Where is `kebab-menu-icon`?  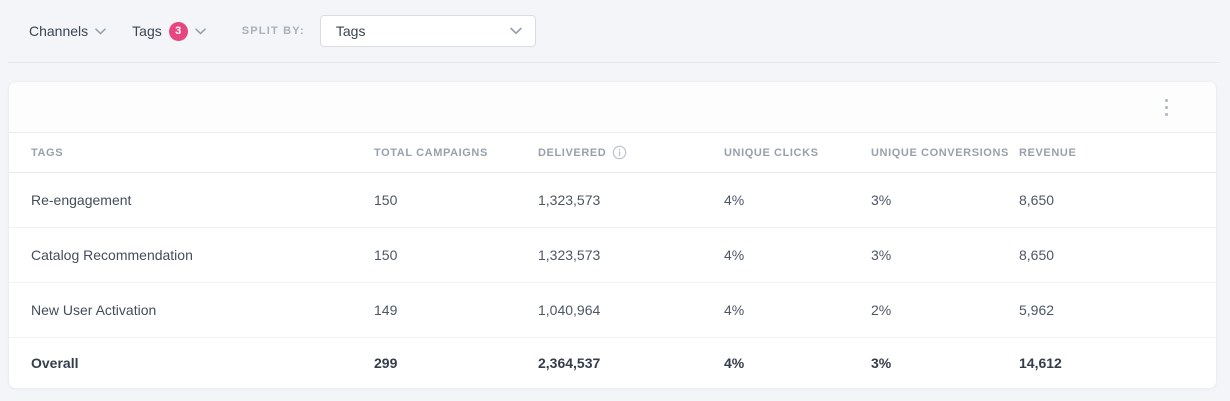 kebab-menu-icon is located at coordinates (1166, 107).